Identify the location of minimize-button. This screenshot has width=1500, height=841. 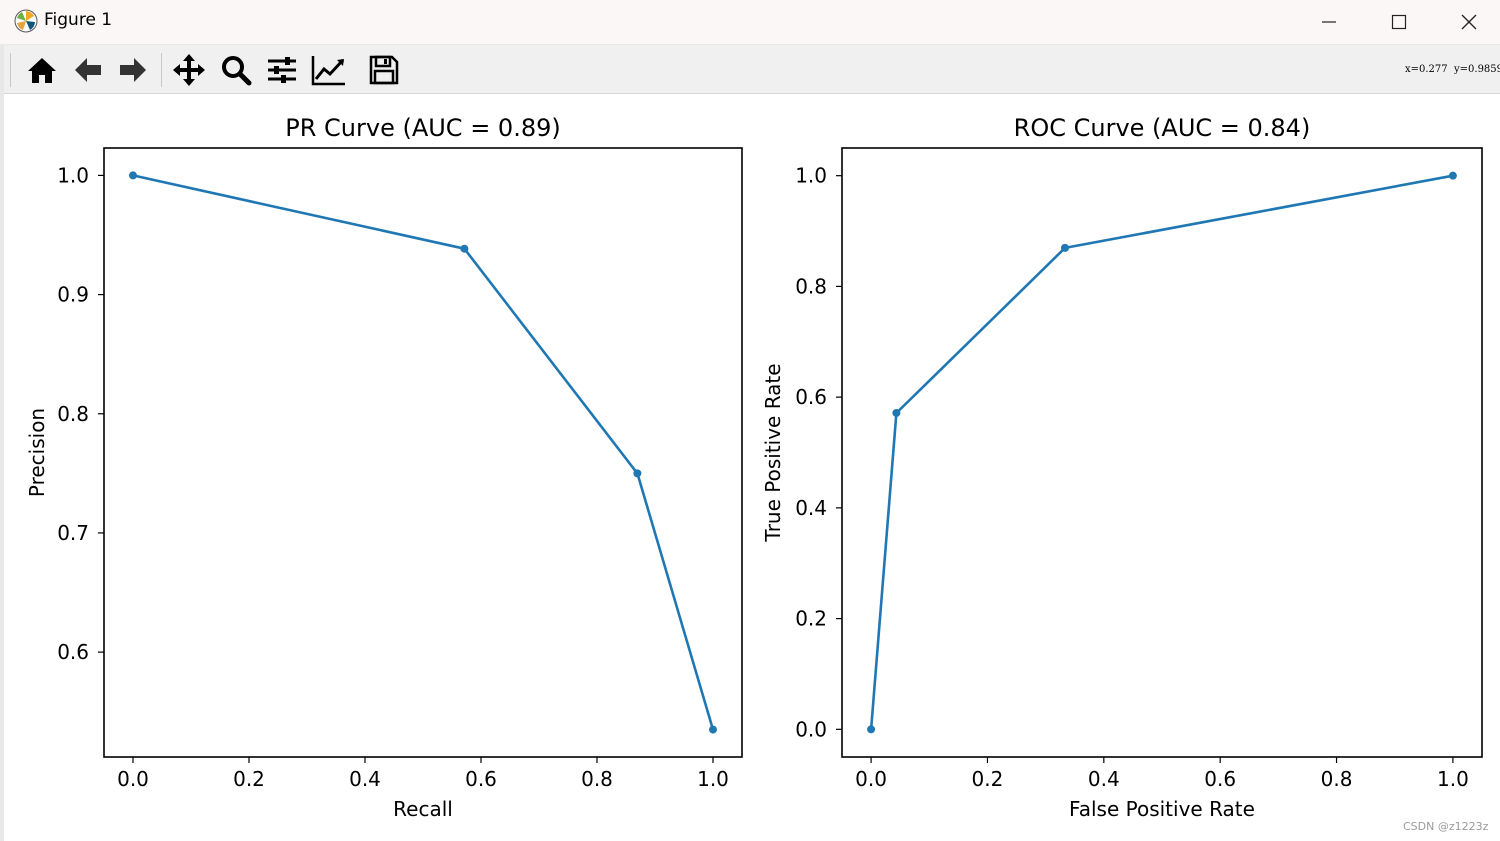
(1329, 22).